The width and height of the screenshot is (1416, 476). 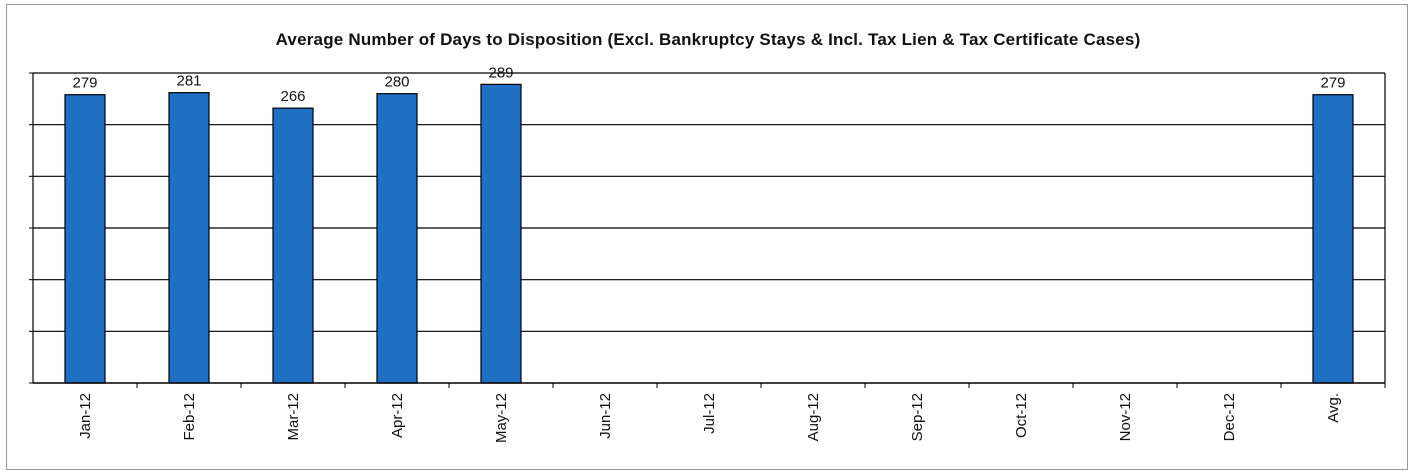 What do you see at coordinates (708, 84) in the screenshot?
I see `data-labels: 279 281 266 280 289 279` at bounding box center [708, 84].